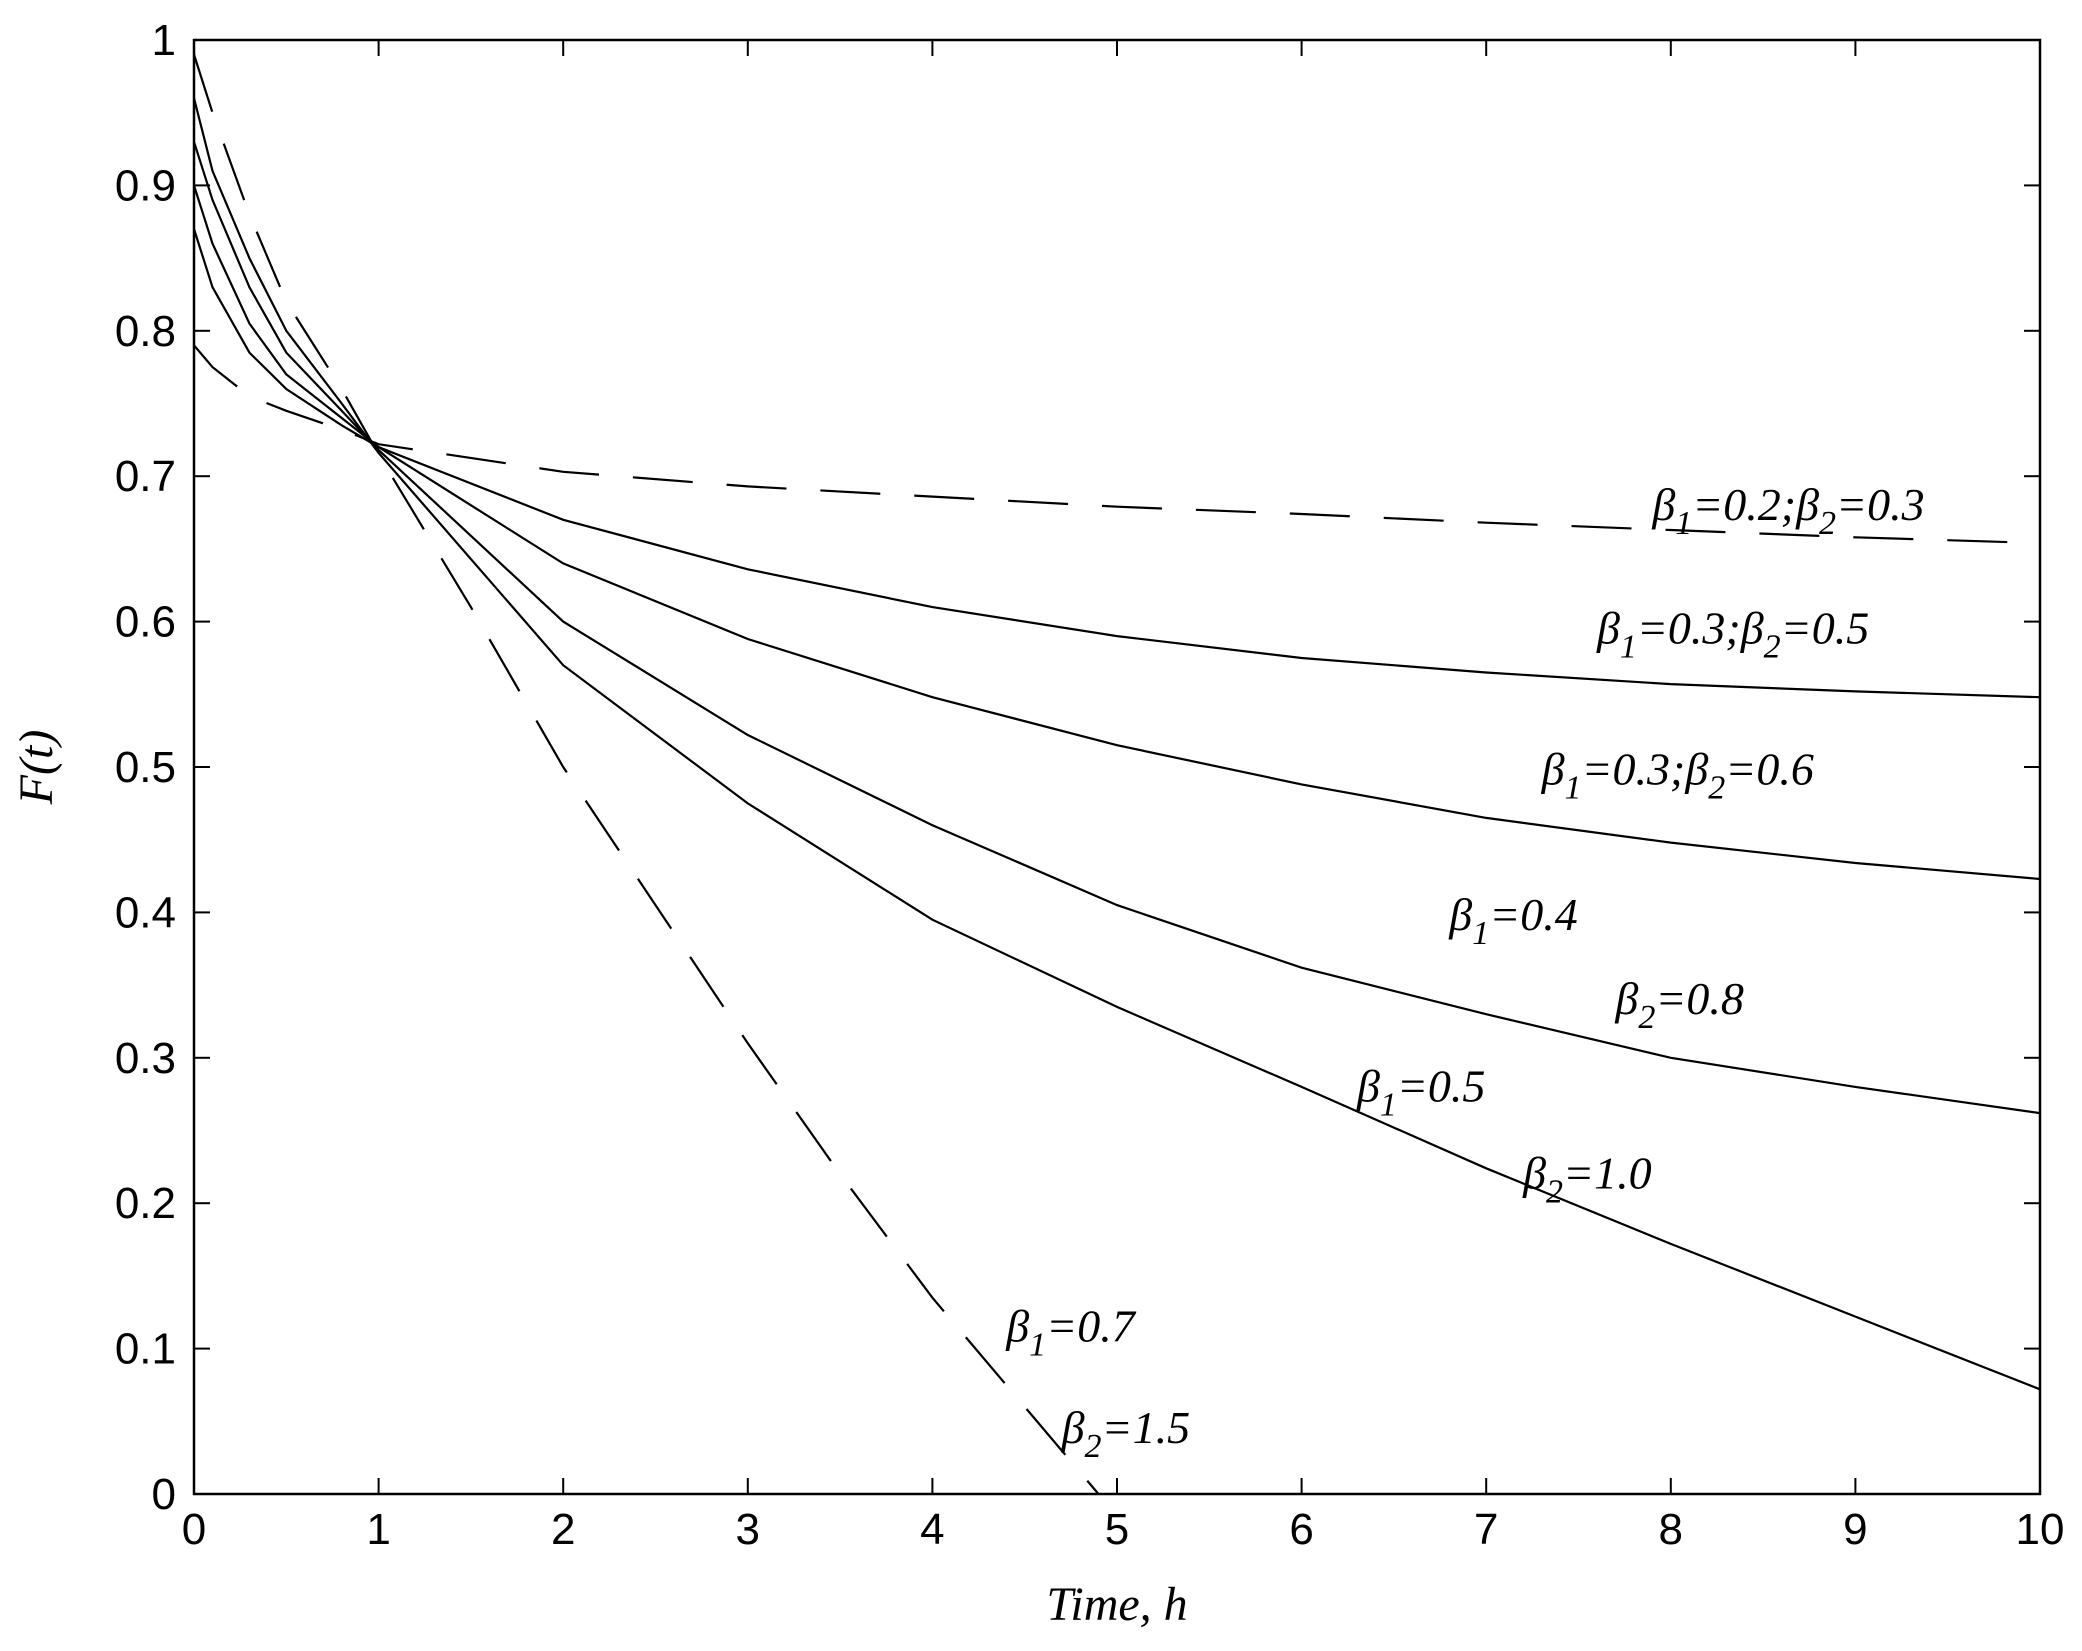 The image size is (2082, 1651). Describe the element at coordinates (1117, 1529) in the screenshot. I see `x-tick-label: 5` at that location.